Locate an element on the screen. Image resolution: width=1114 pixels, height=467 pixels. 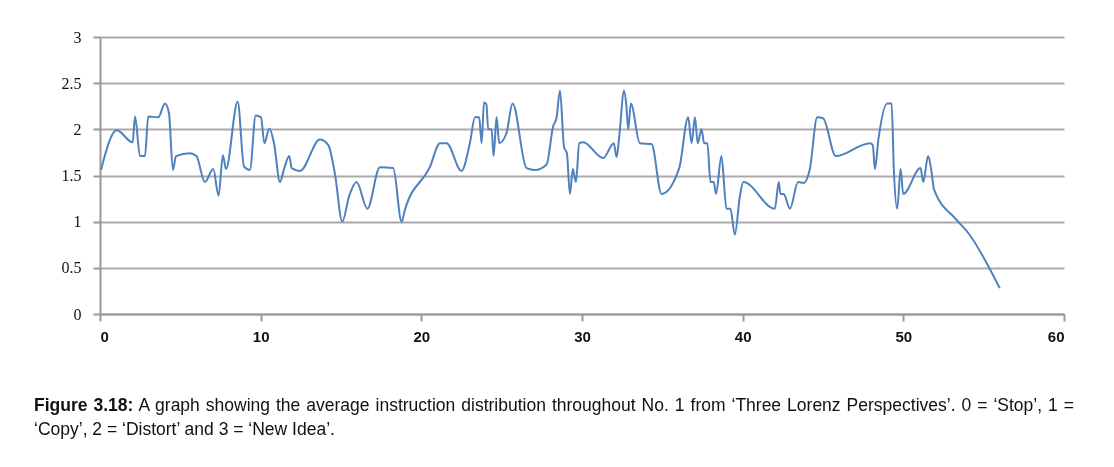
x-tick-label: 60 is located at coordinates (1056, 336).